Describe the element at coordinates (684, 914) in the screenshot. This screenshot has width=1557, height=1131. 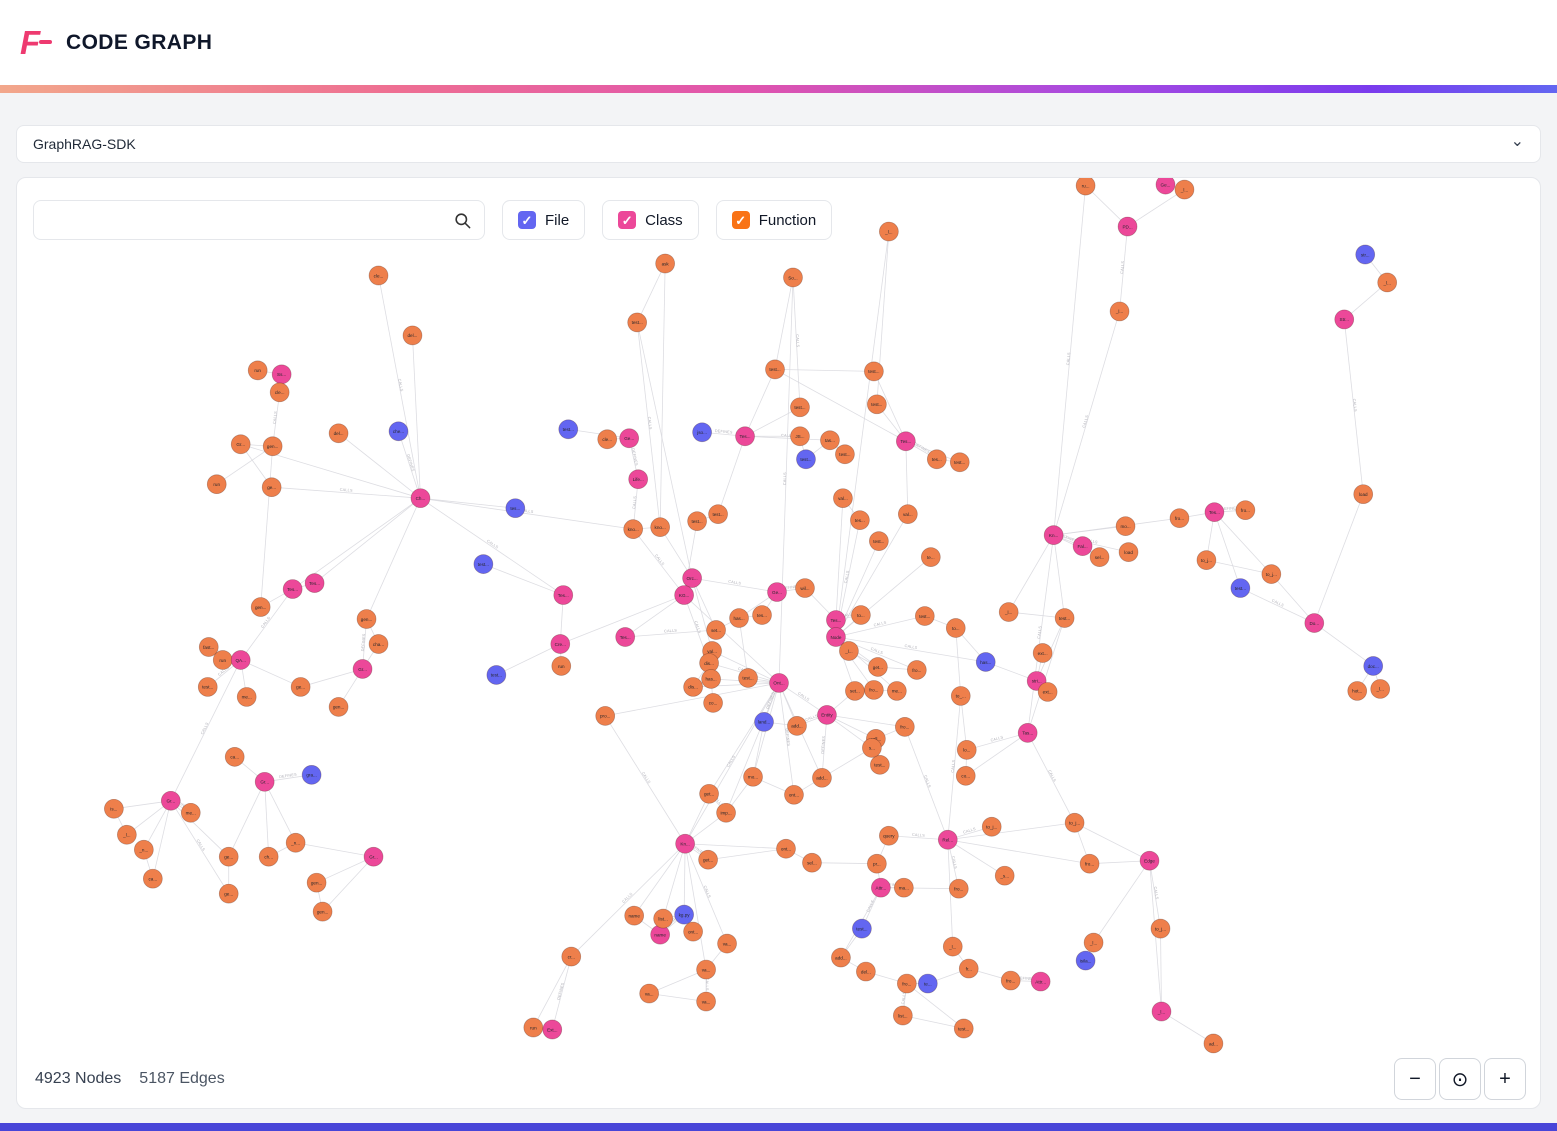
I see `graph-node: kg.py` at that location.